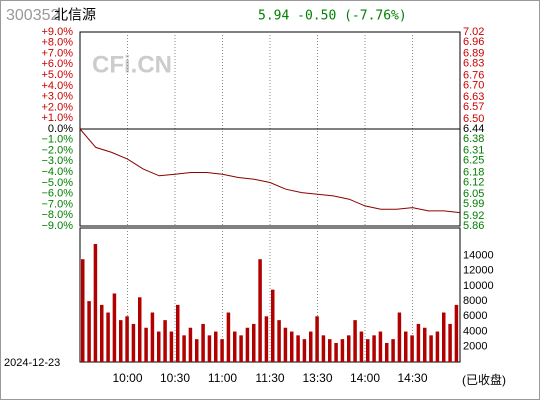  Describe the element at coordinates (175, 378) in the screenshot. I see `x-tick-label: 10:30` at that location.